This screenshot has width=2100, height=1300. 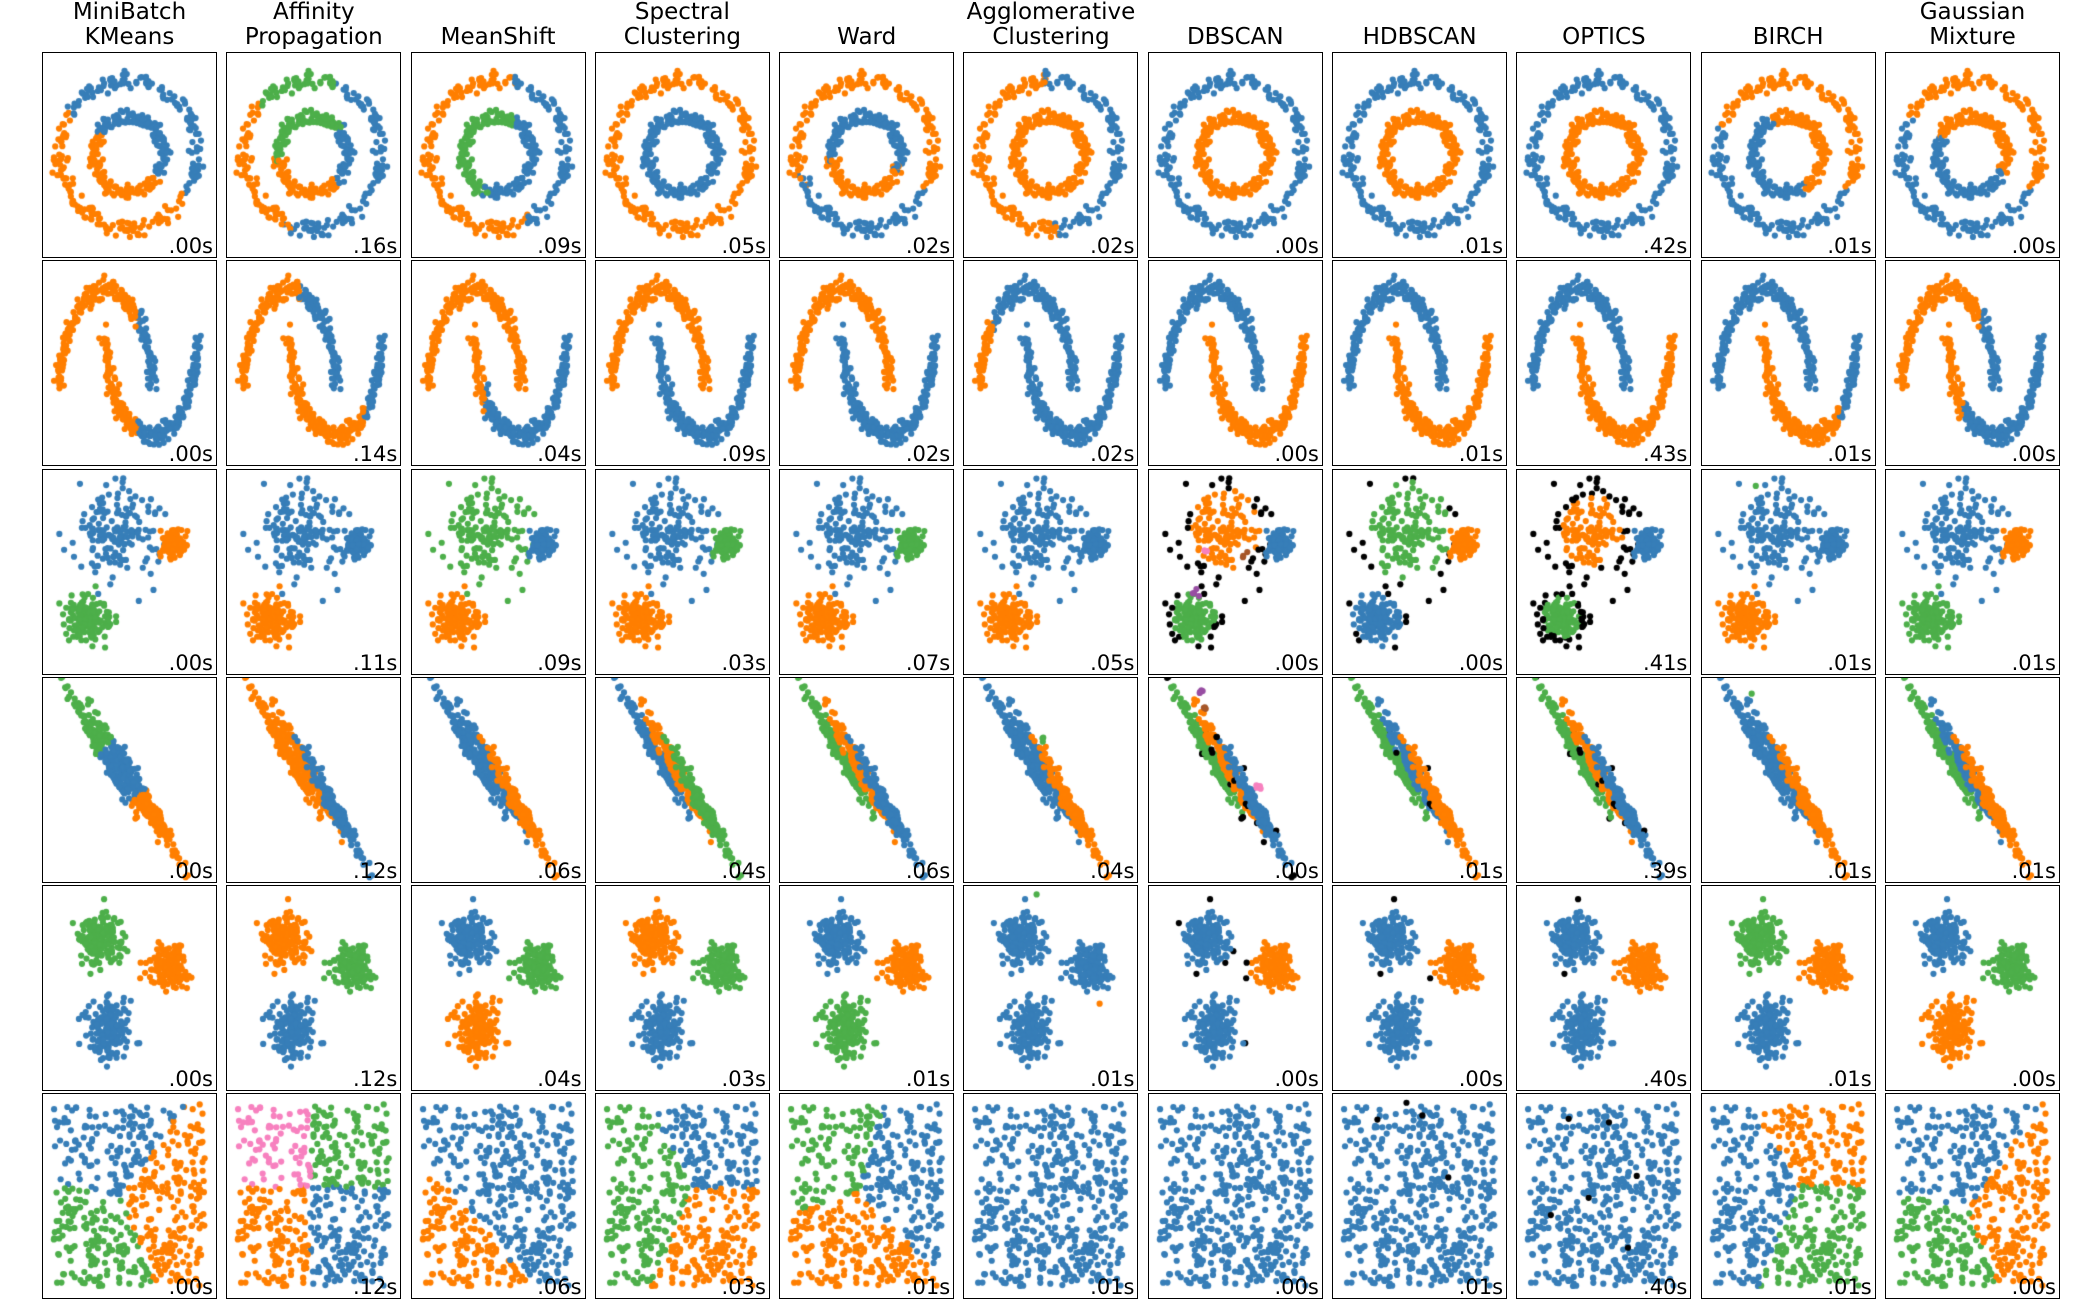 What do you see at coordinates (1972, 25) in the screenshot?
I see `column-title: Gaussian Mixture` at bounding box center [1972, 25].